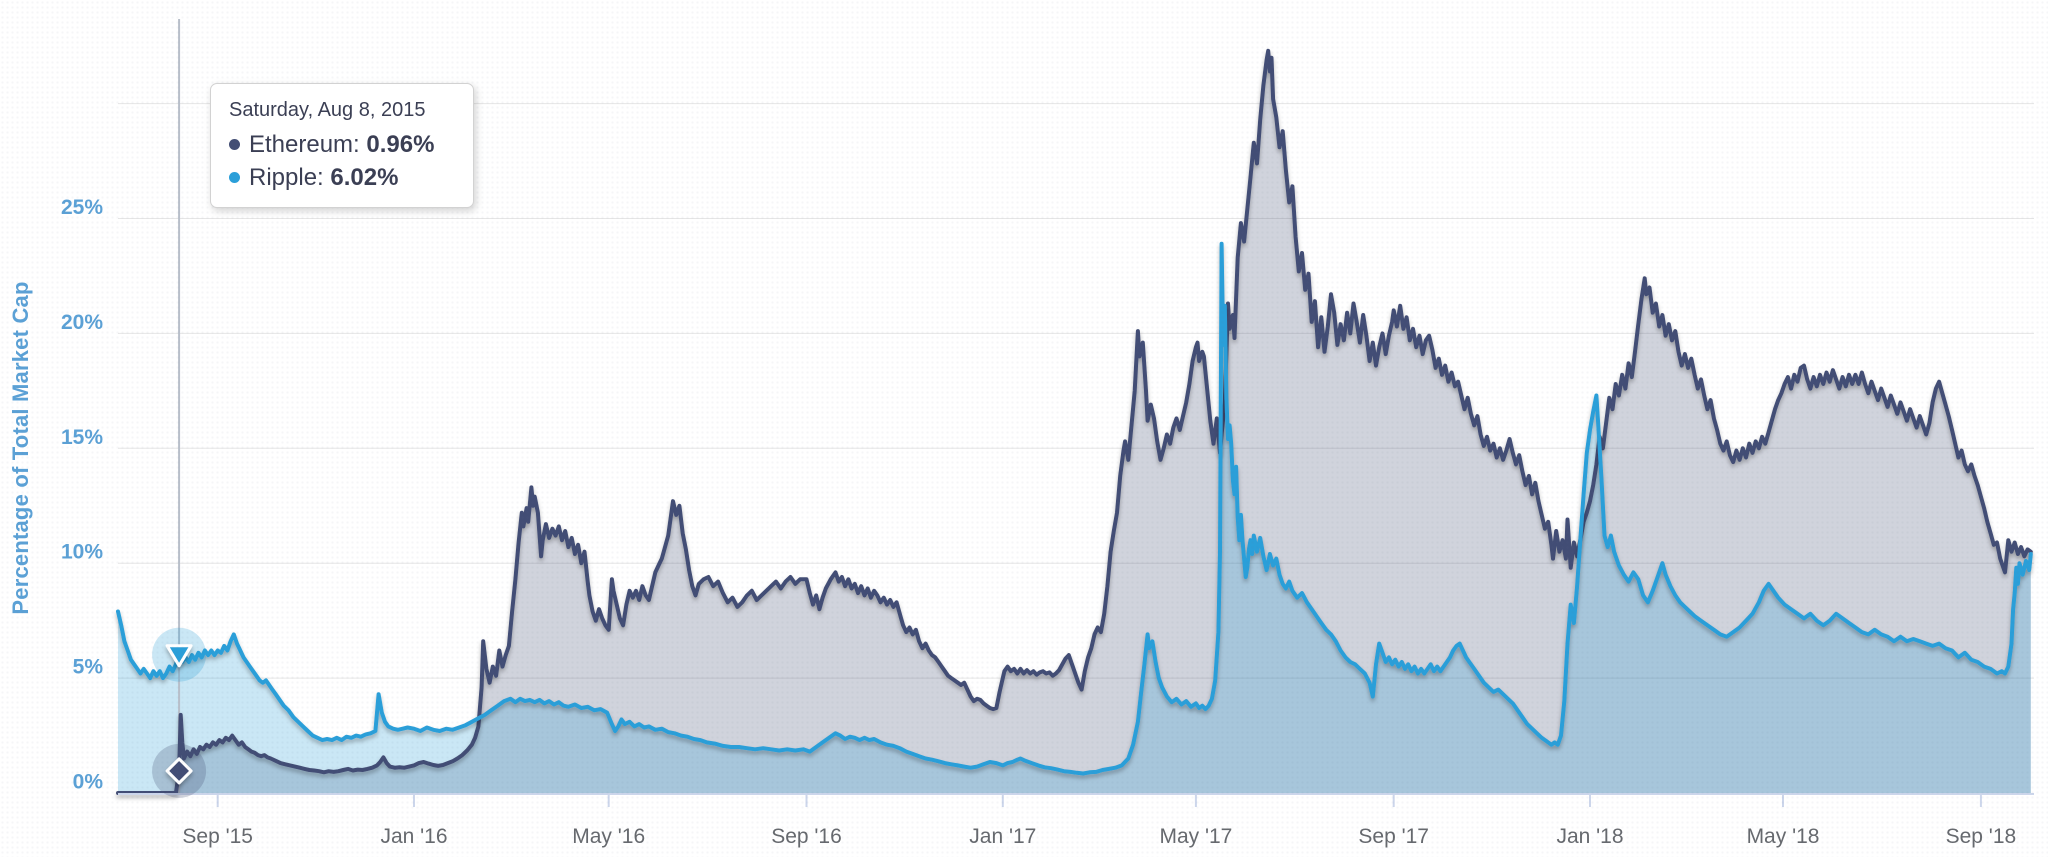  Describe the element at coordinates (179, 771) in the screenshot. I see `ethereum-diamond-marker` at that location.